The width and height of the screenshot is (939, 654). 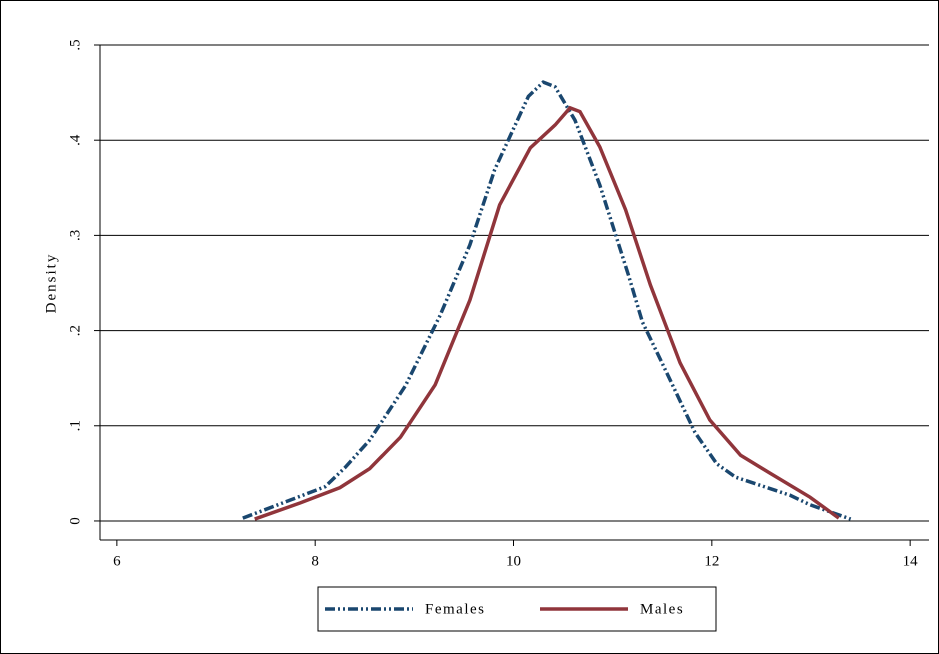 I want to click on y-tick-label: .2, so click(x=75, y=330).